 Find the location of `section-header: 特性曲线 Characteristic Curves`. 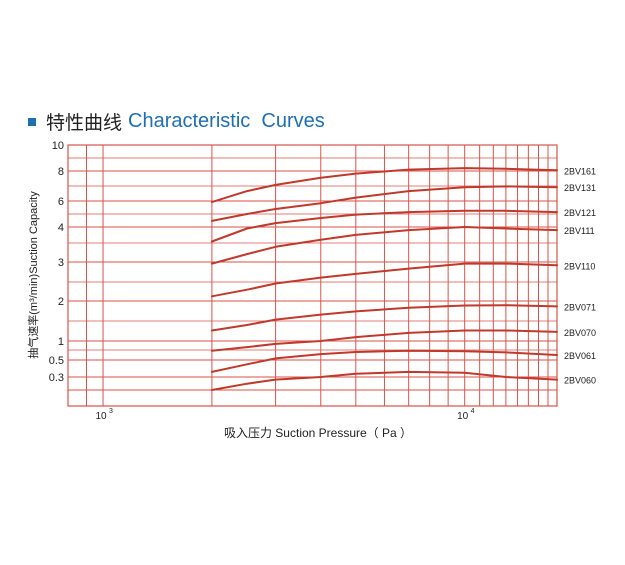

section-header: 特性曲线 Characteristic Curves is located at coordinates (176, 121).